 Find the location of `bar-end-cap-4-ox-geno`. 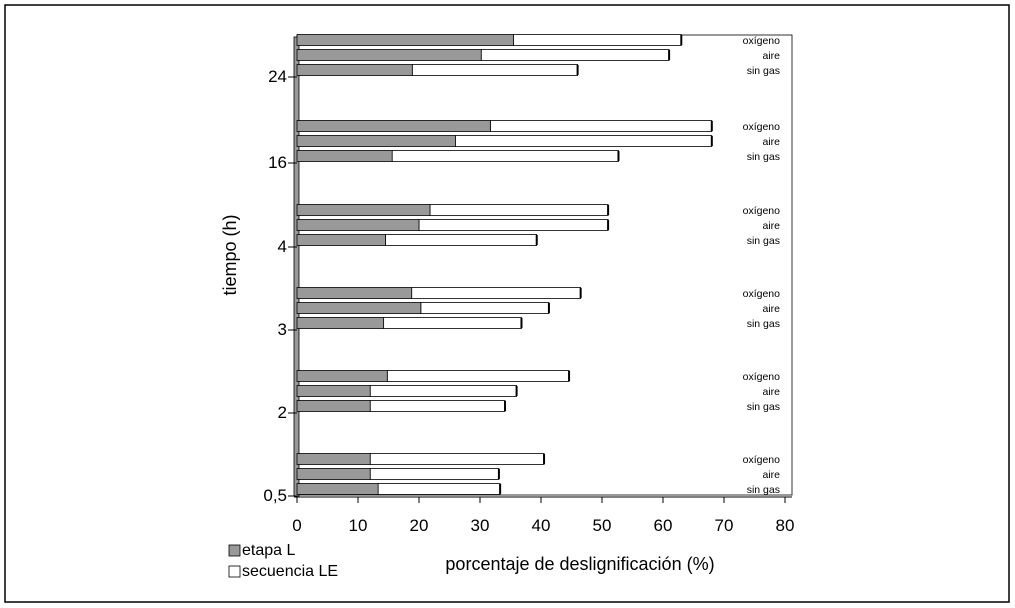

bar-end-cap-4-ox-geno is located at coordinates (608, 210).